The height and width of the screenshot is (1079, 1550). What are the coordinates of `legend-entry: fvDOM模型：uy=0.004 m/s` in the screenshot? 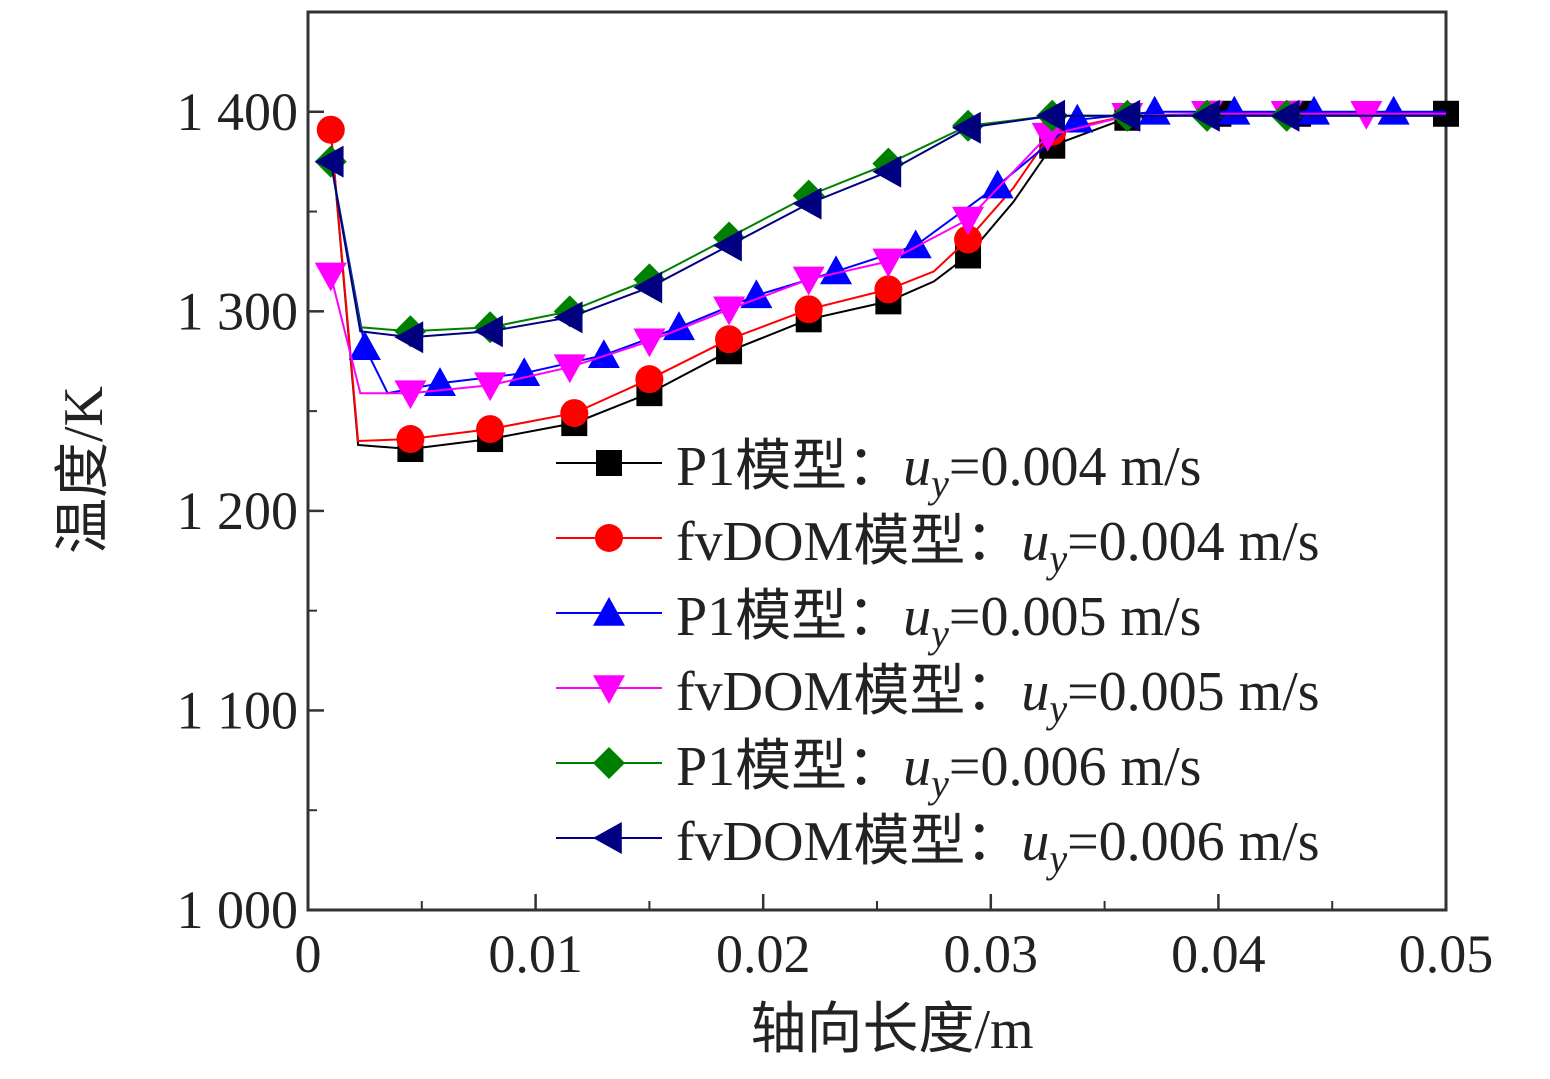 It's located at (938, 546).